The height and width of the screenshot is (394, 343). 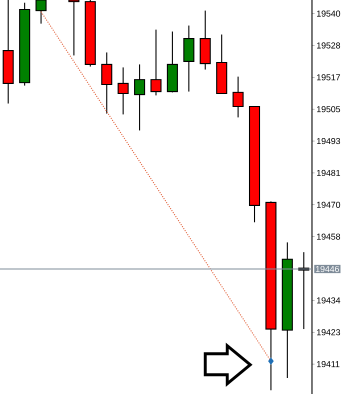 I want to click on ref-line-label: 19446, so click(x=328, y=269).